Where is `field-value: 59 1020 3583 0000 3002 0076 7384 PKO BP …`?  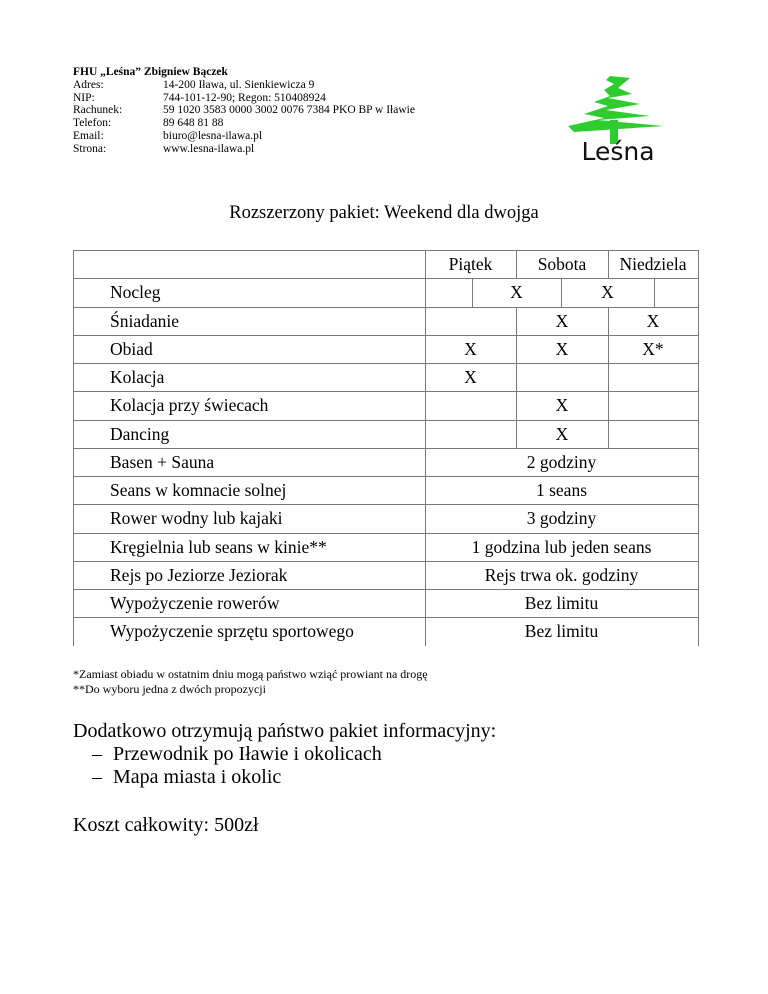
field-value: 59 1020 3583 0000 3002 0076 7384 PKO BP … is located at coordinates (289, 110).